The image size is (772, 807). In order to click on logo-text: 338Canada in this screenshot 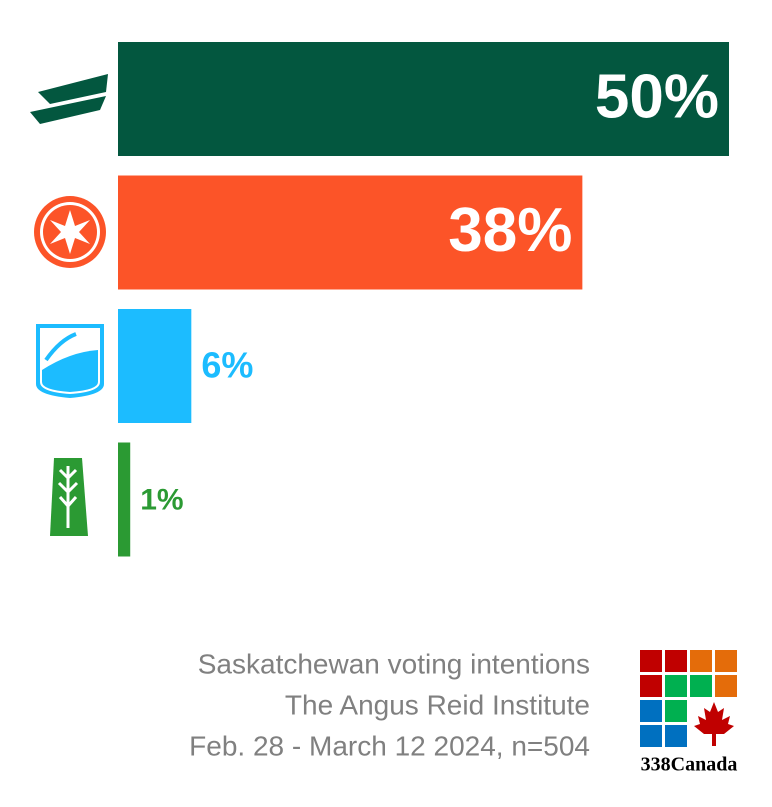, I will do `click(689, 765)`.